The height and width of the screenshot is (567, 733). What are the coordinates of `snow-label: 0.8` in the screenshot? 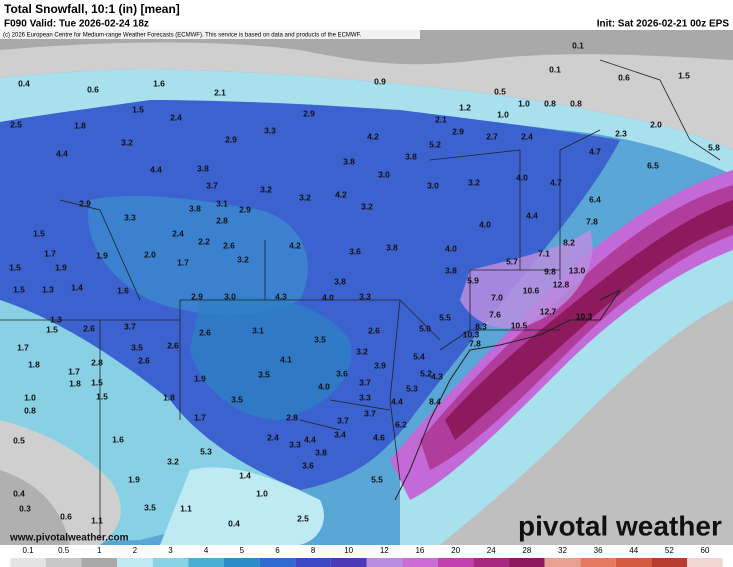 It's located at (30, 410).